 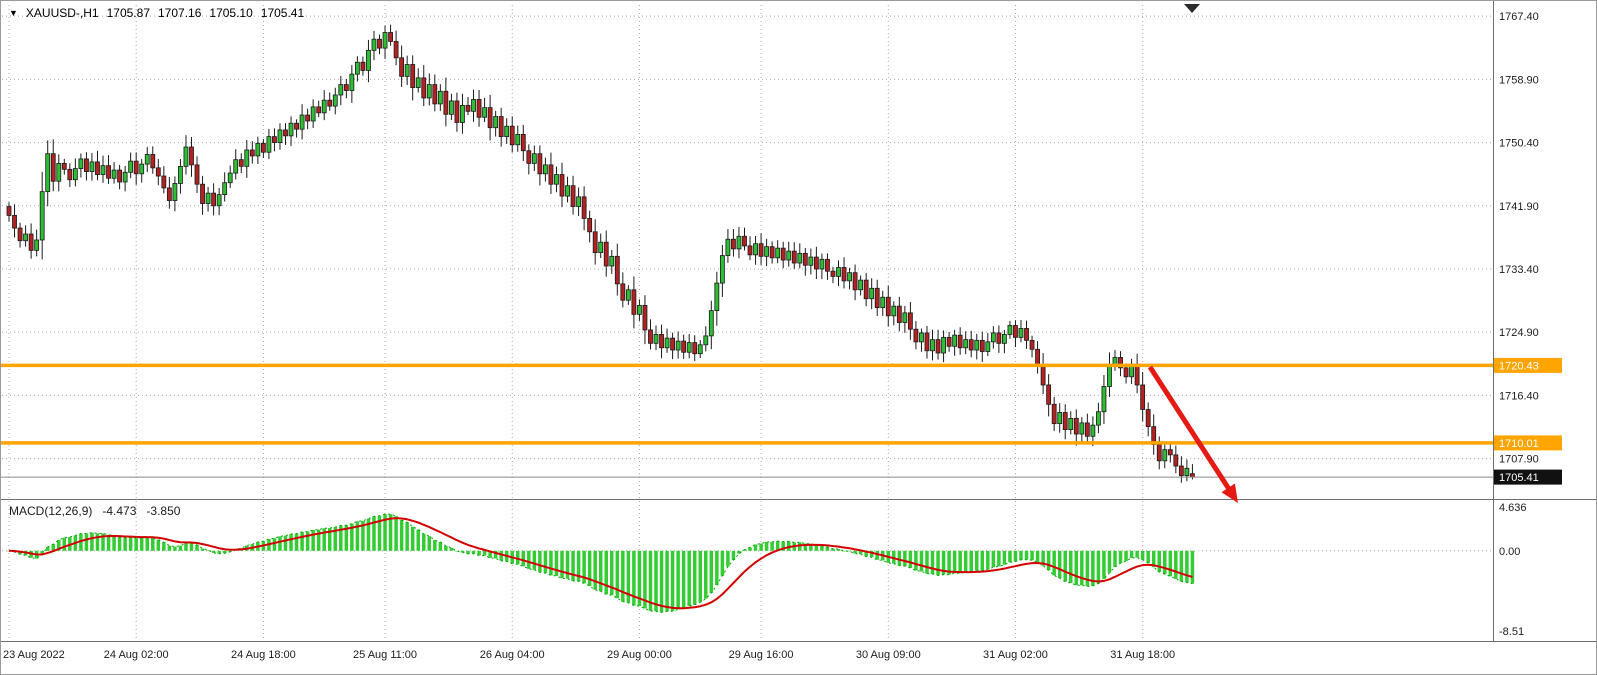 What do you see at coordinates (888, 655) in the screenshot?
I see `time-axis-label: 30 Aug 09:00` at bounding box center [888, 655].